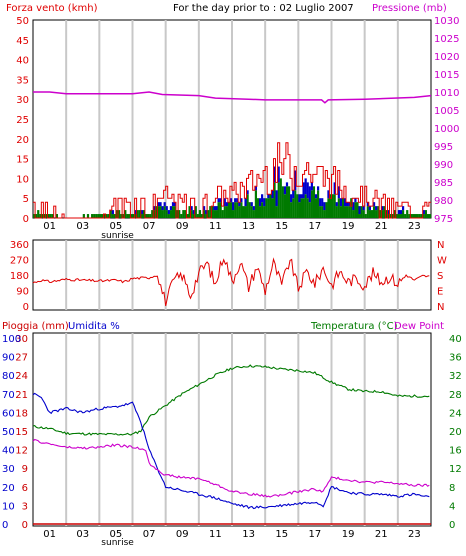 The height and width of the screenshot is (556, 466). What do you see at coordinates (455, 469) in the screenshot?
I see `temperature-tick-label: 12` at bounding box center [455, 469].